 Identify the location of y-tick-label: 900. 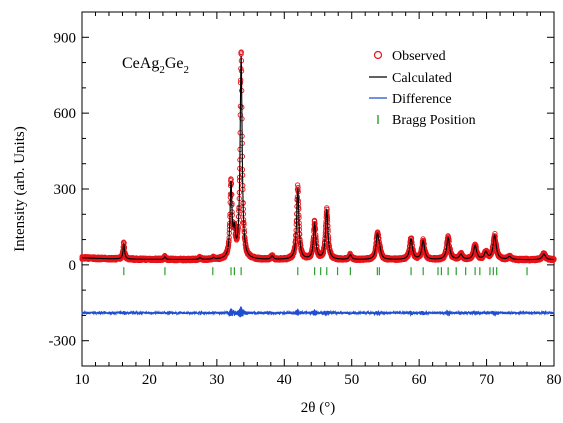
(65, 38).